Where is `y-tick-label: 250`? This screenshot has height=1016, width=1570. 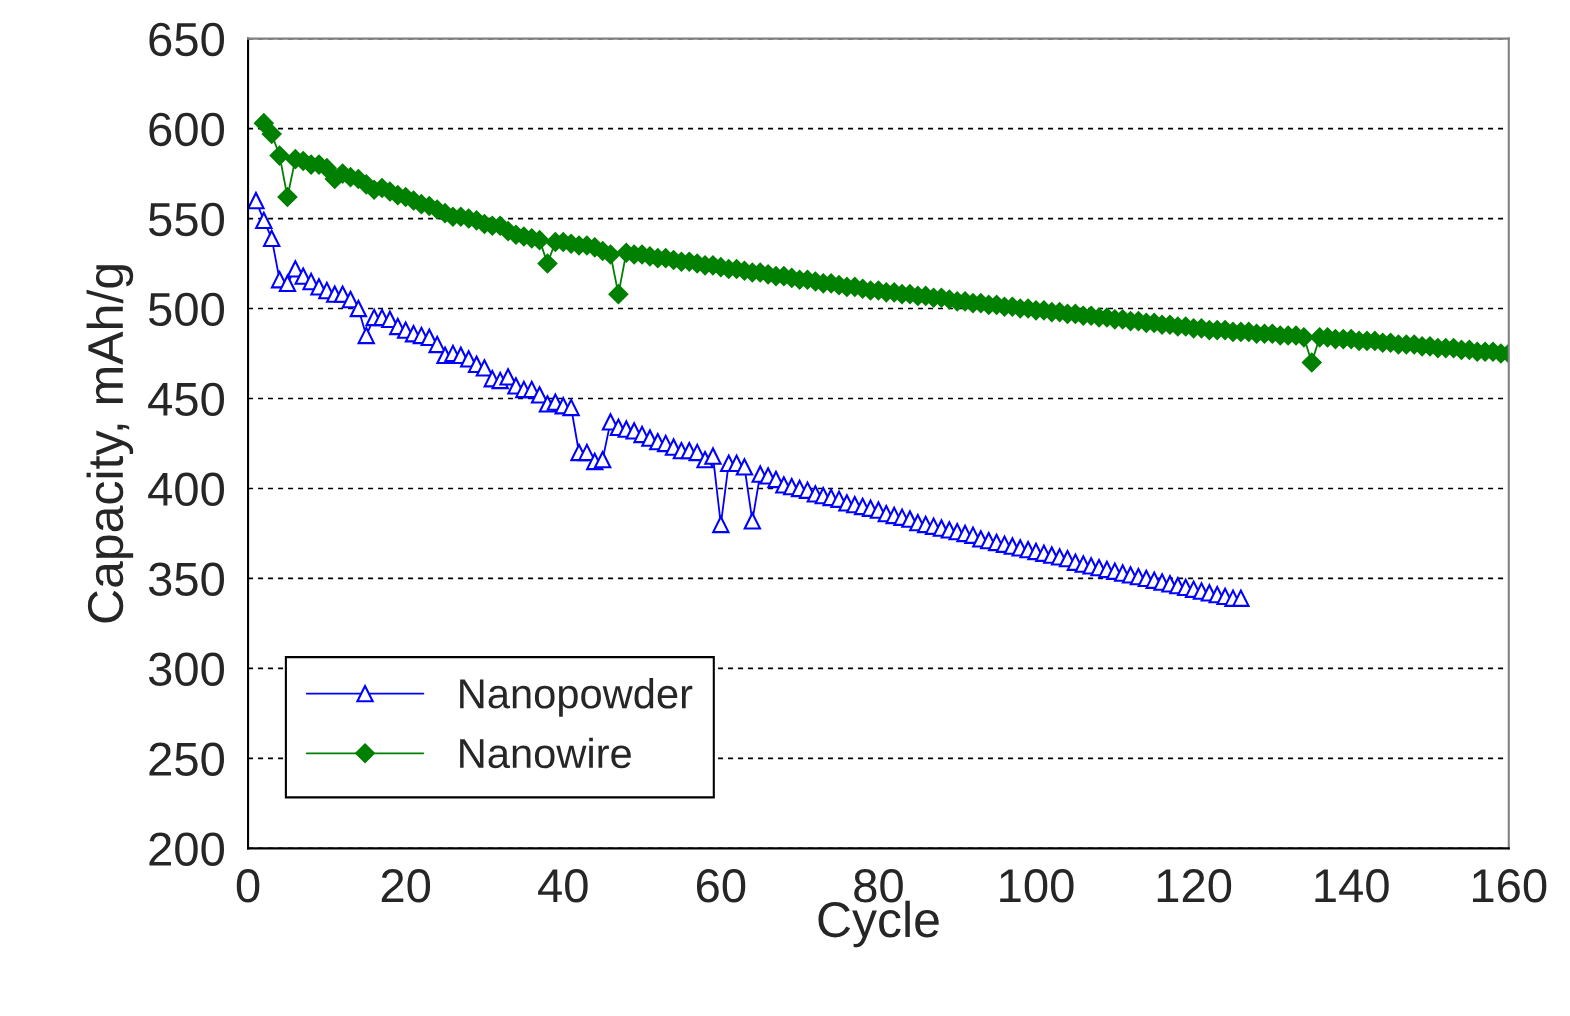 y-tick-label: 250 is located at coordinates (186, 759).